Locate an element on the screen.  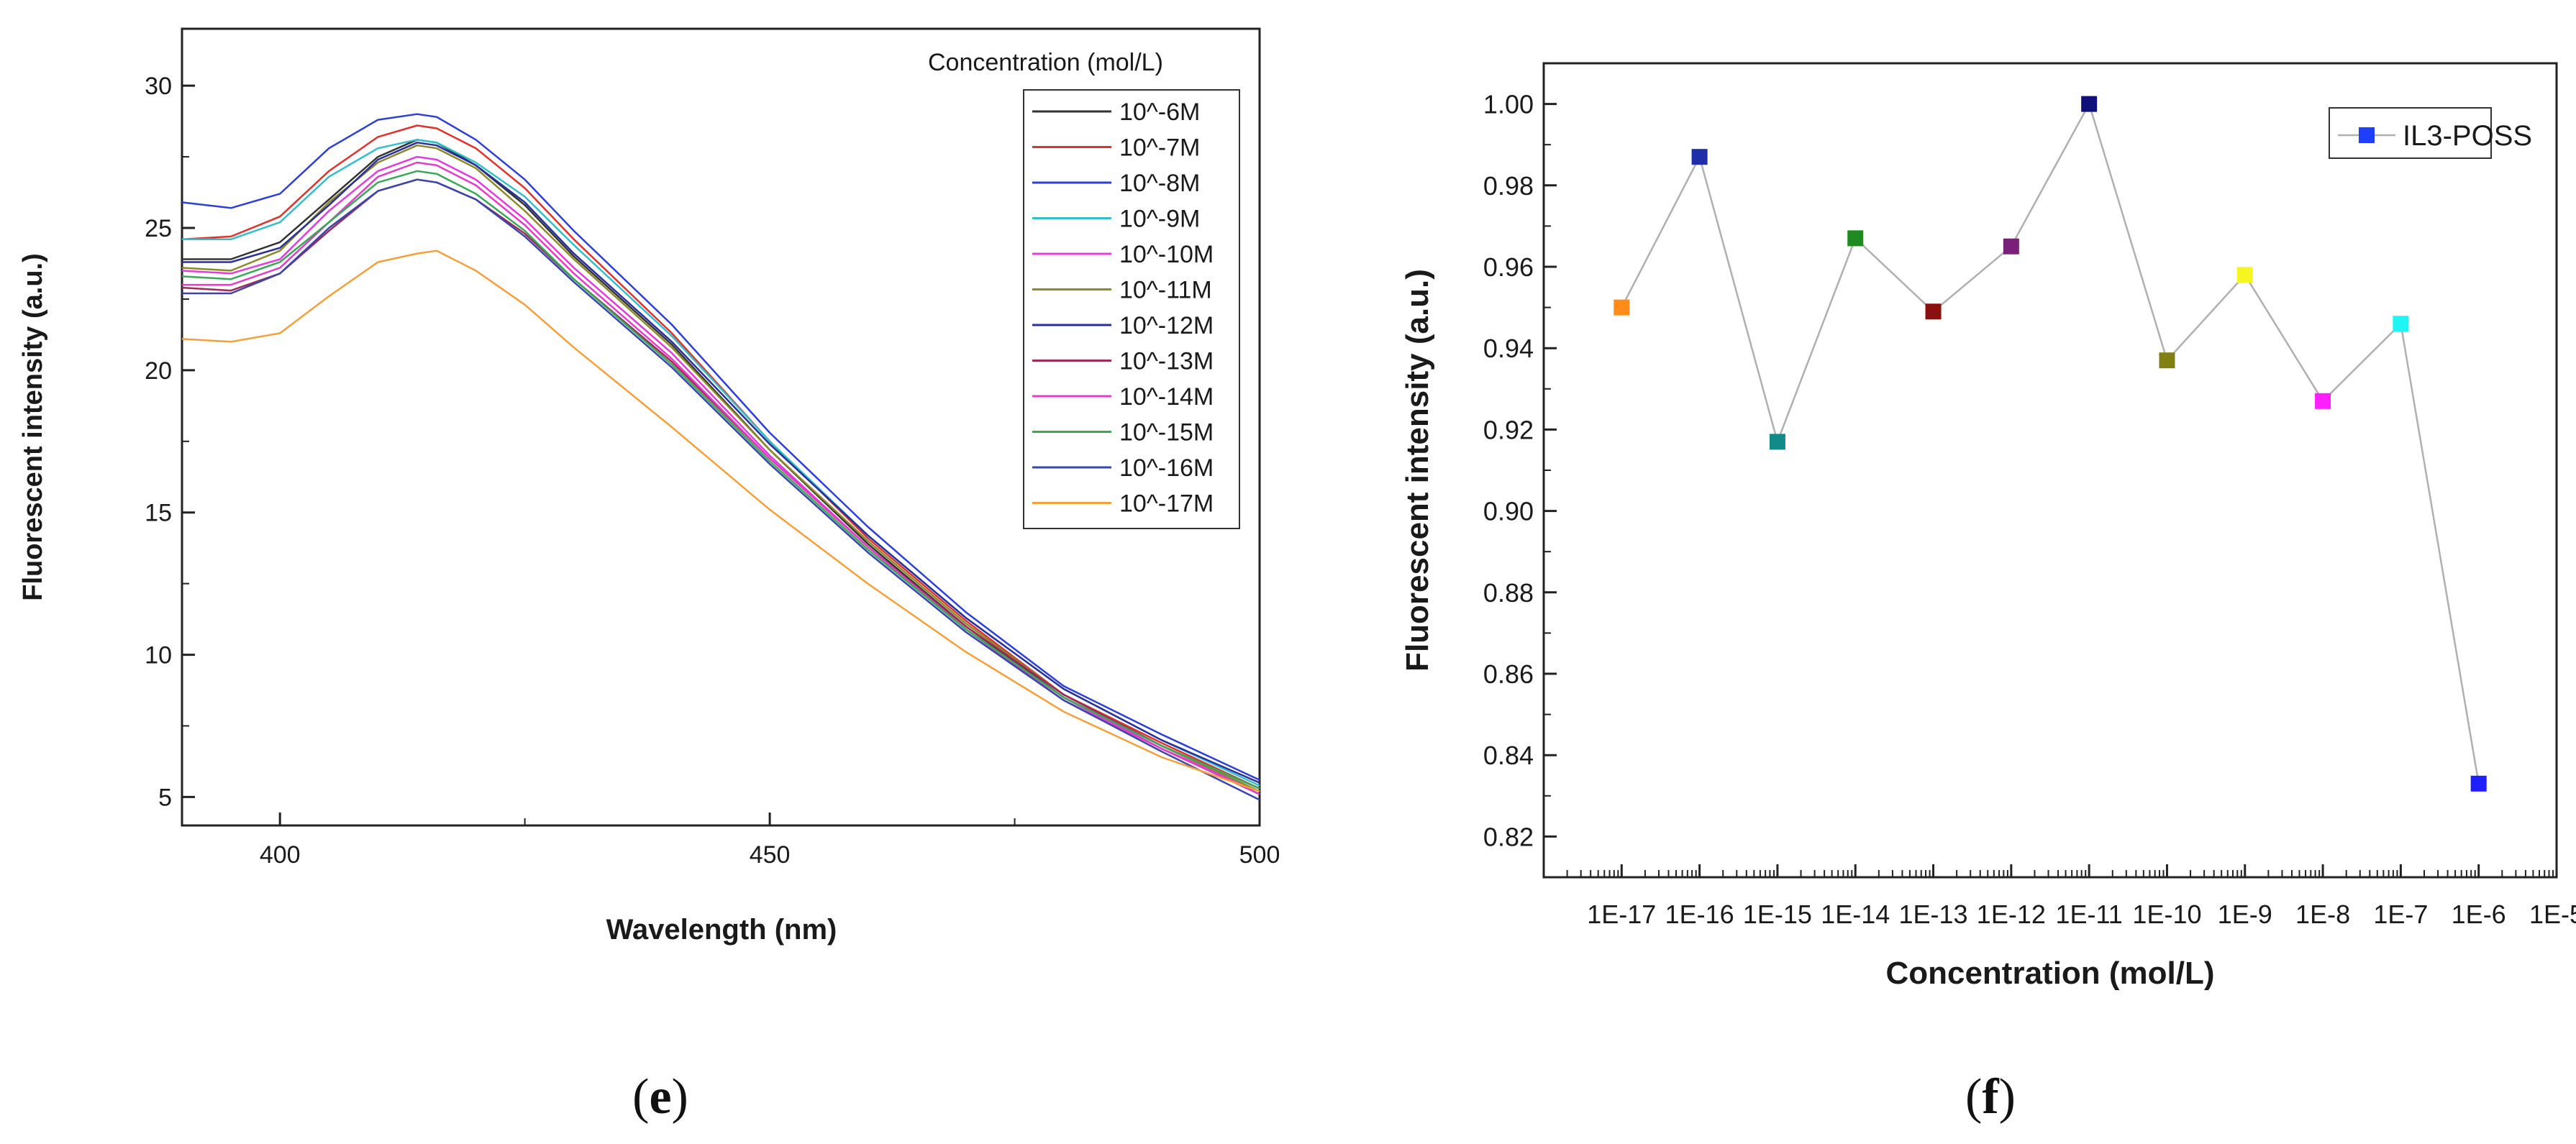
panel-f-x-tick-label: 1E-14 is located at coordinates (1855, 915).